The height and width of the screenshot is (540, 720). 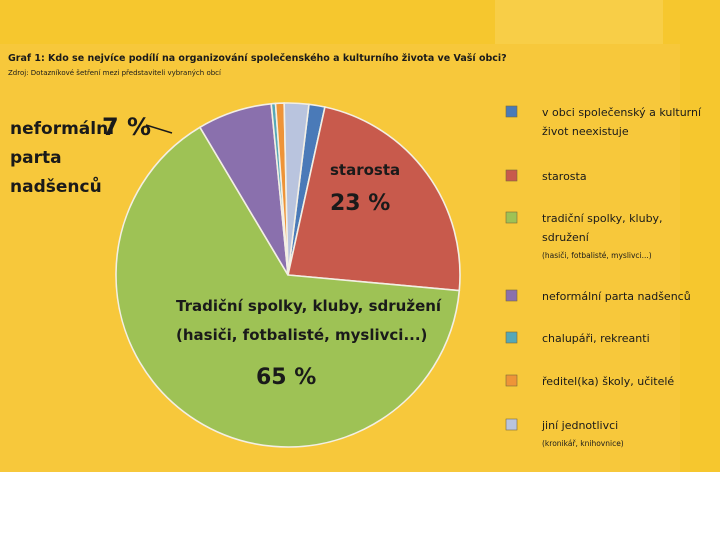 What do you see at coordinates (566, 237) in the screenshot?
I see `legend-label-3-line-2: sdružení` at bounding box center [566, 237].